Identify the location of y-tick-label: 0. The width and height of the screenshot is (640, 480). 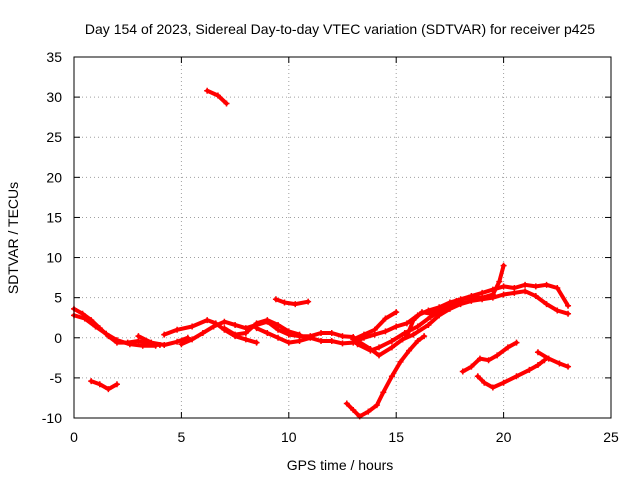
(58, 338).